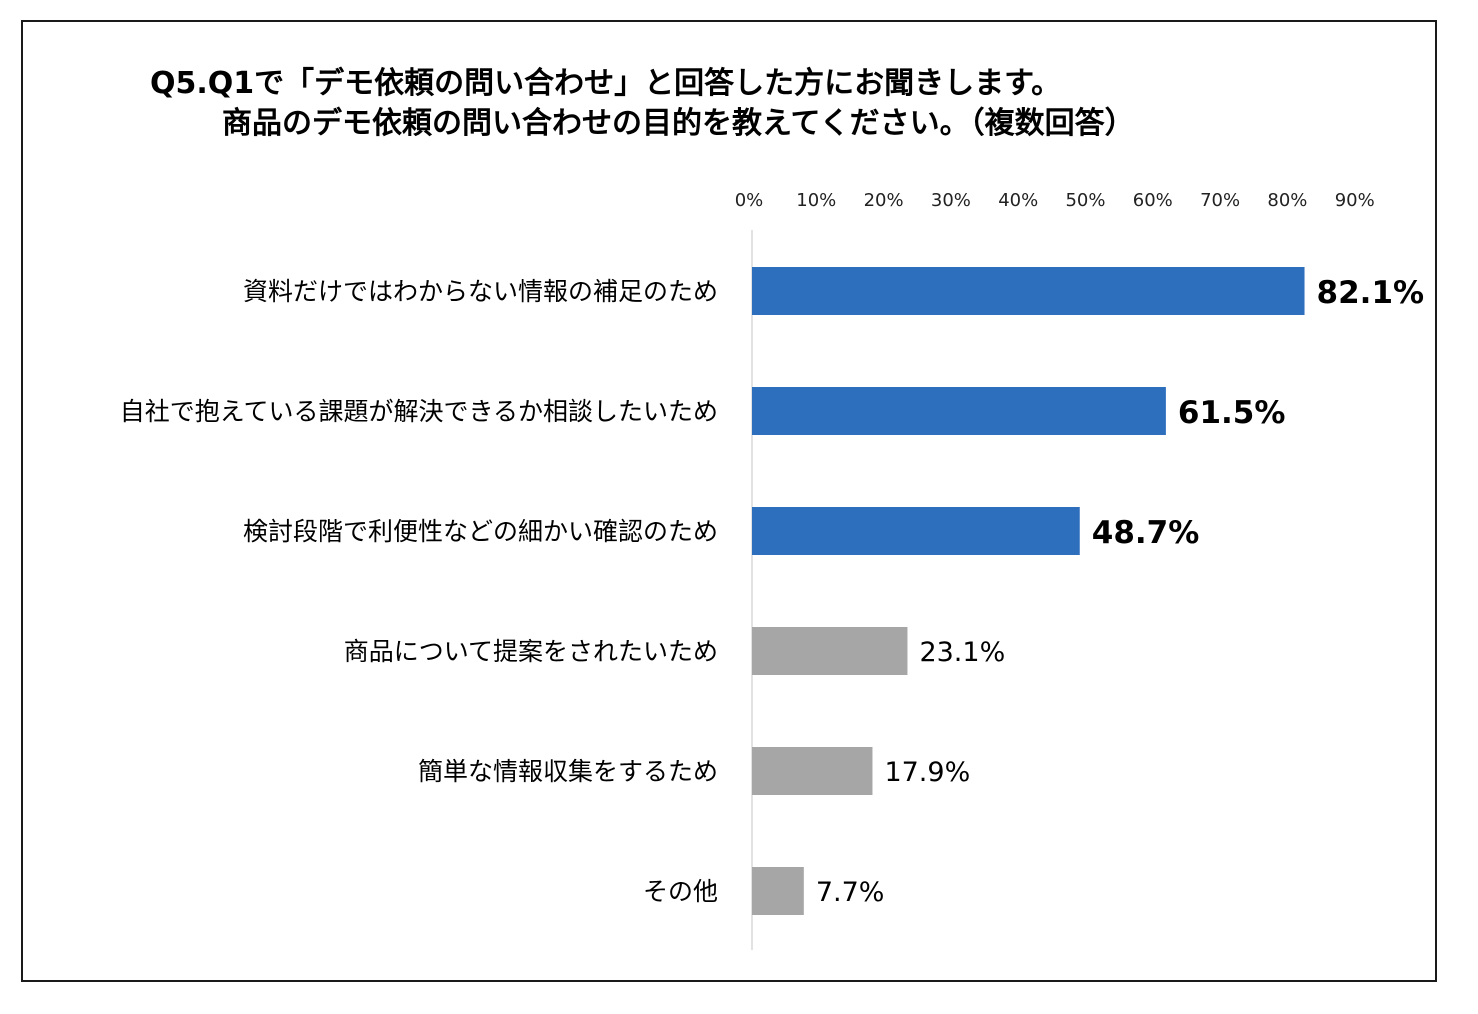  What do you see at coordinates (606, 83) in the screenshot?
I see `chart-title-text-1: Q5.Q1で「デモ依頼の問い合わせ」と回答した方にお聞きします。` at bounding box center [606, 83].